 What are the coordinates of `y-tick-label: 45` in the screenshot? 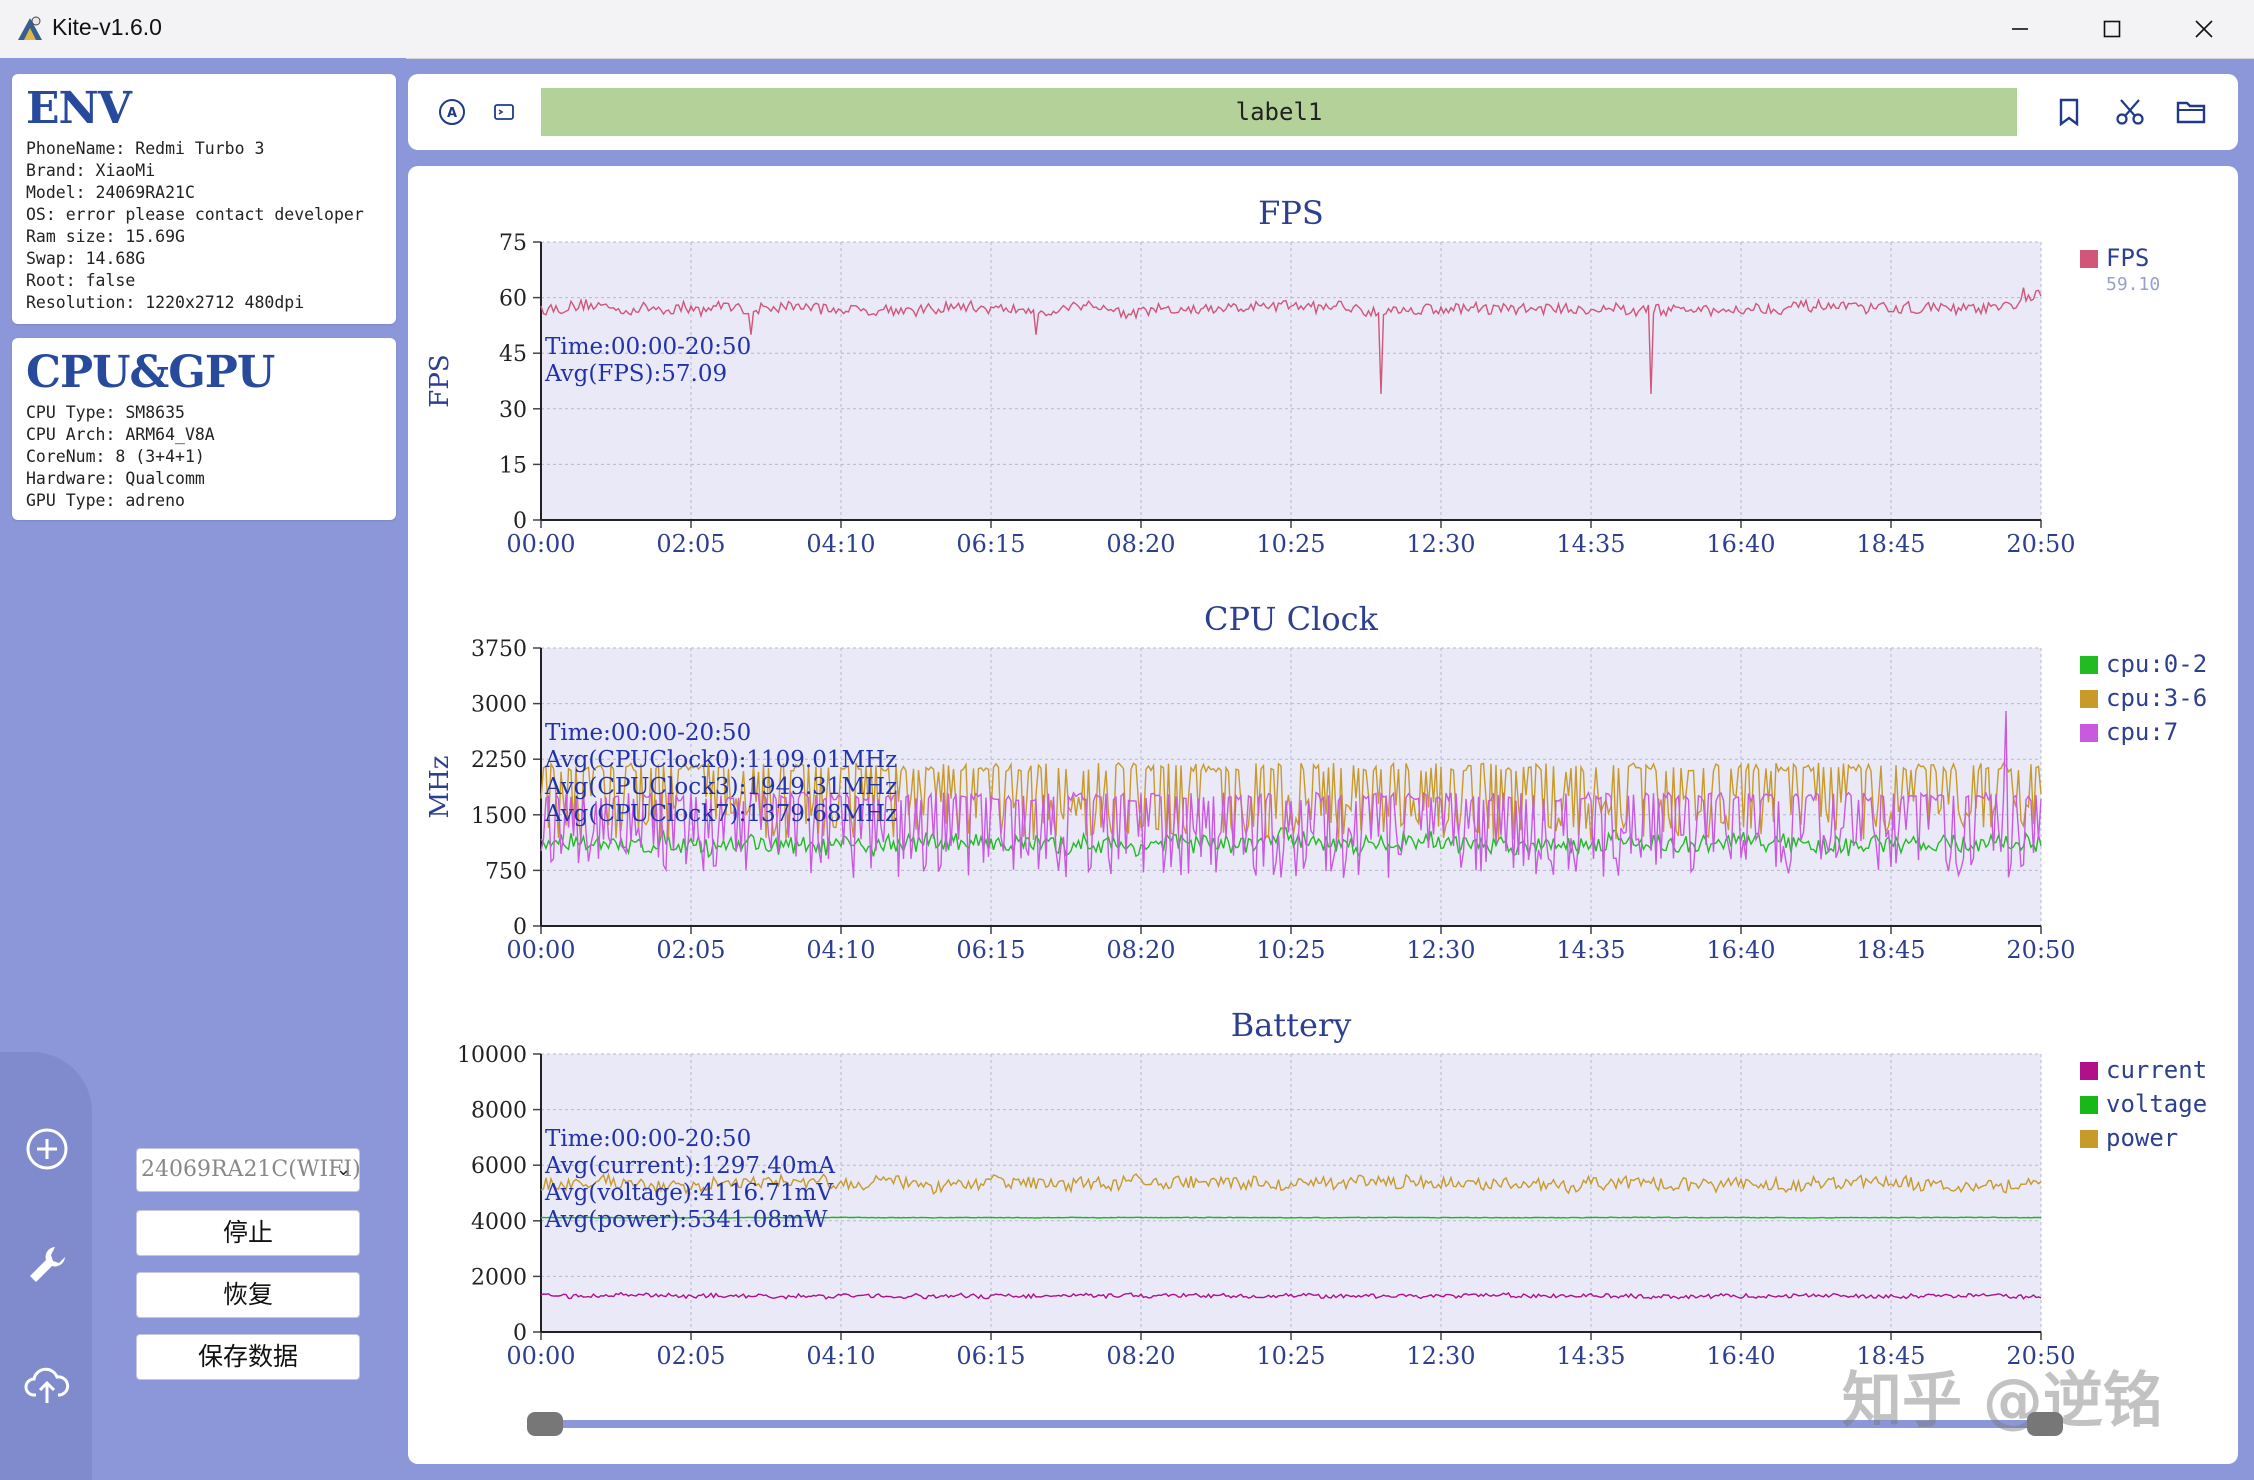 It's located at (513, 354).